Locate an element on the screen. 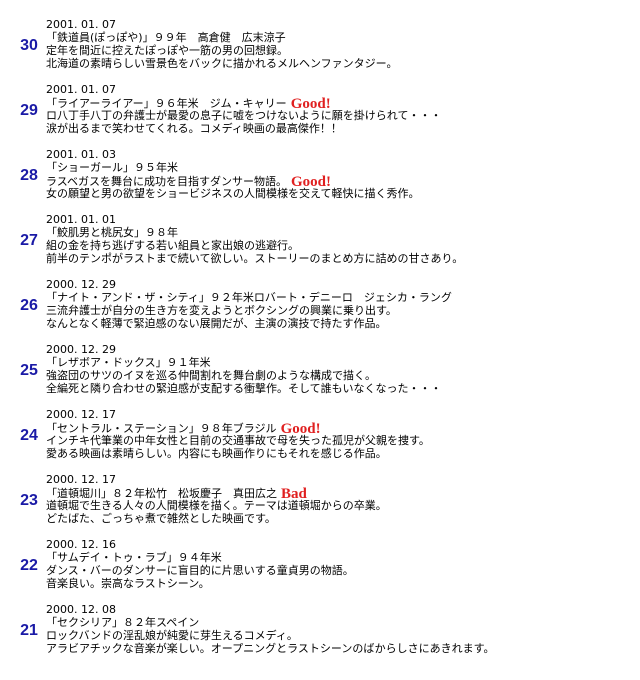  description-text: 愛ある映画は素晴らしい。内容にも映画作りにもそれを感じる作品。 is located at coordinates (216, 453).